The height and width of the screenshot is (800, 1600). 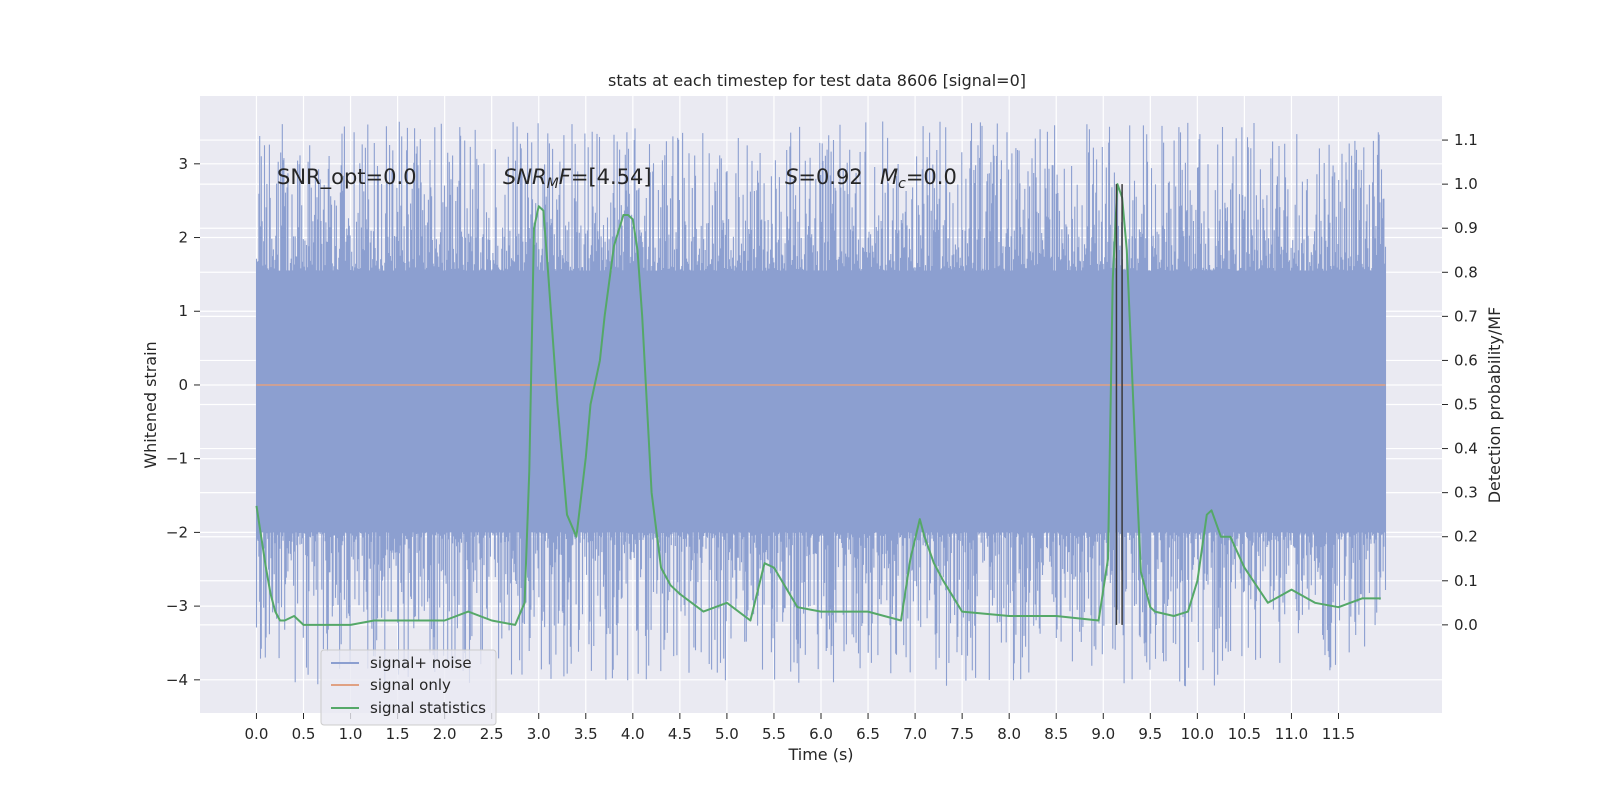 What do you see at coordinates (257, 734) in the screenshot?
I see `x-tick-label: 0.0` at bounding box center [257, 734].